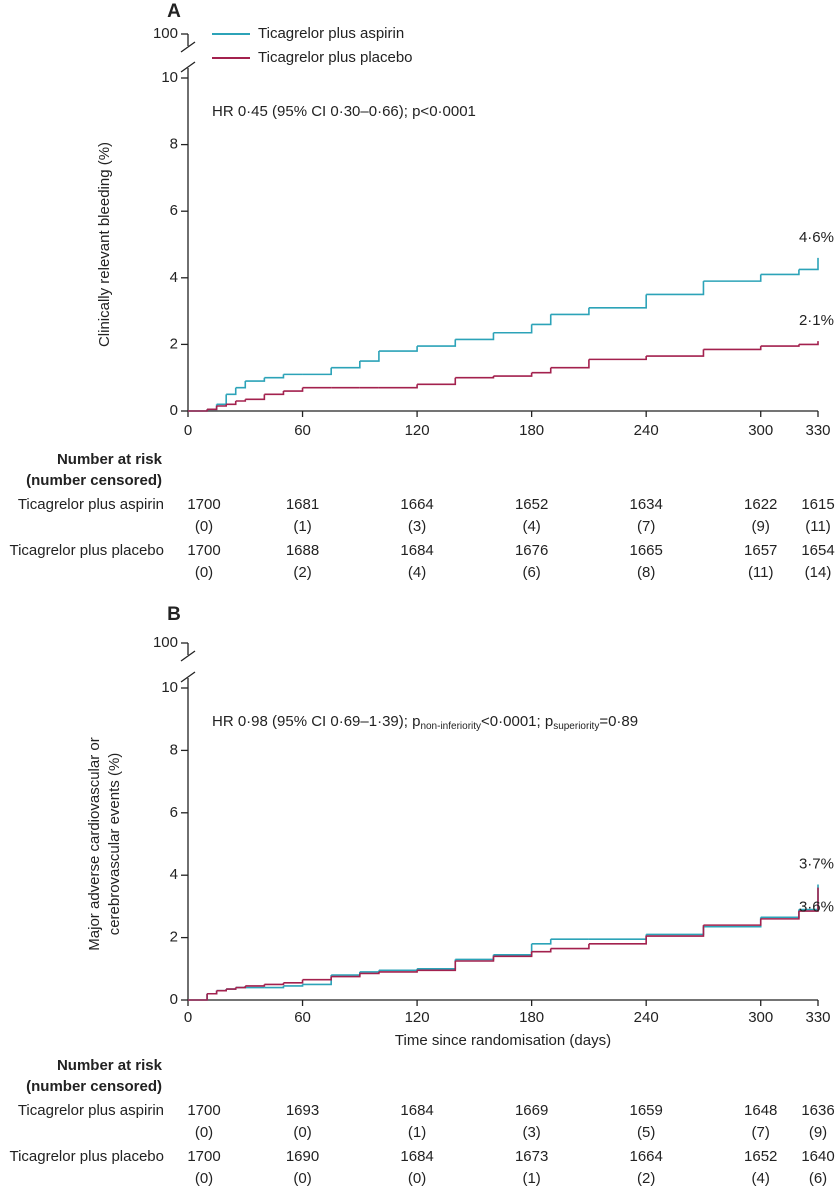  What do you see at coordinates (531, 1017) in the screenshot?
I see `x-tick-label: 180` at bounding box center [531, 1017].